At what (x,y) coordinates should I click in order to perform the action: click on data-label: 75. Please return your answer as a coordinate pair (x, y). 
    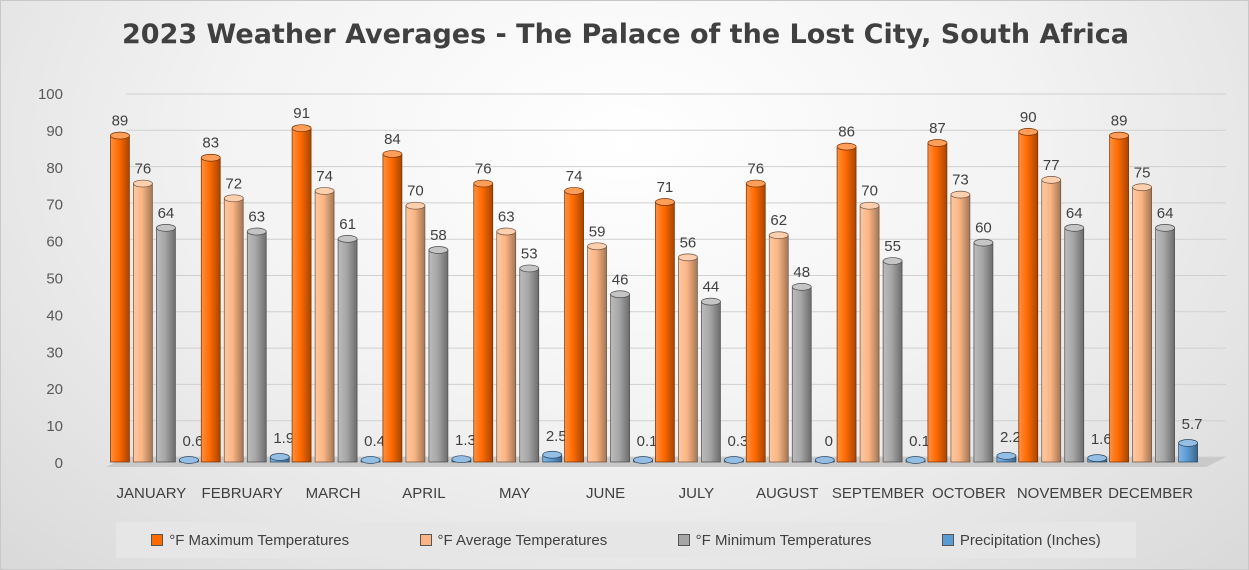
    Looking at the image, I should click on (1142, 172).